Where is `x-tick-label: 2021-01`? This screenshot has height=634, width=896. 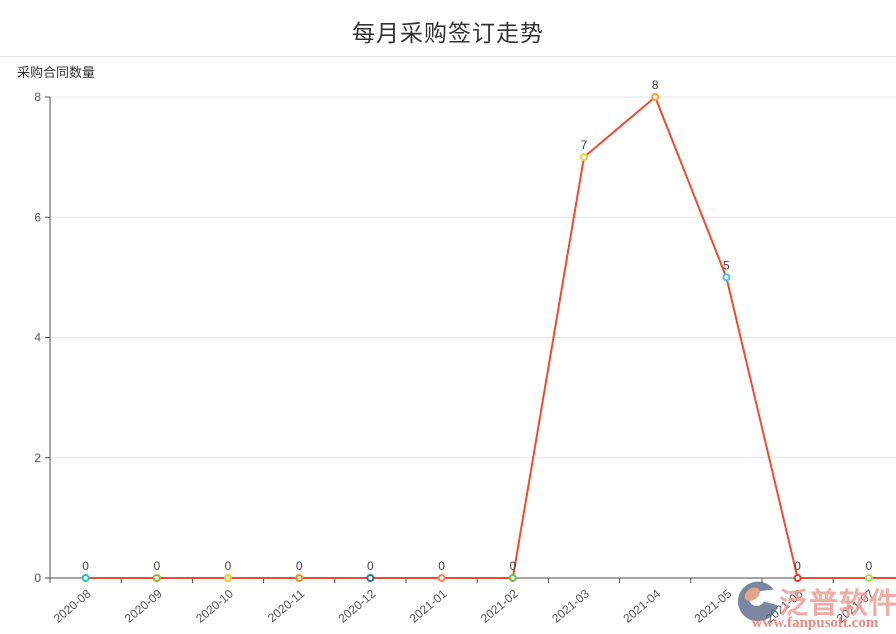 x-tick-label: 2021-01 is located at coordinates (428, 605).